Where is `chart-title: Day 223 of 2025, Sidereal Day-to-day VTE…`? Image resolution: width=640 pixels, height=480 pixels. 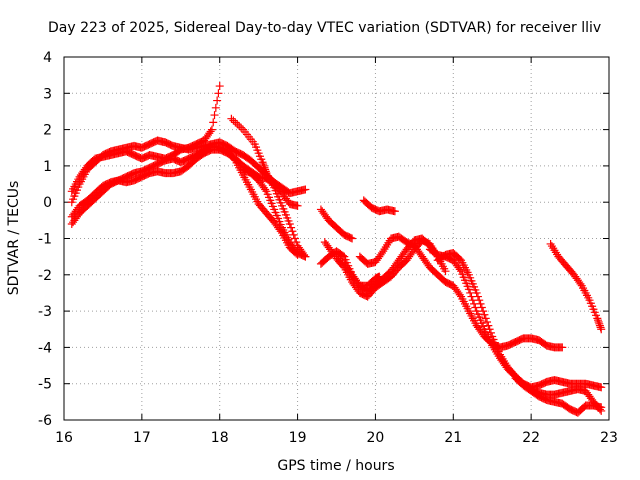 chart-title: Day 223 of 2025, Sidereal Day-to-day VTE… is located at coordinates (324, 28).